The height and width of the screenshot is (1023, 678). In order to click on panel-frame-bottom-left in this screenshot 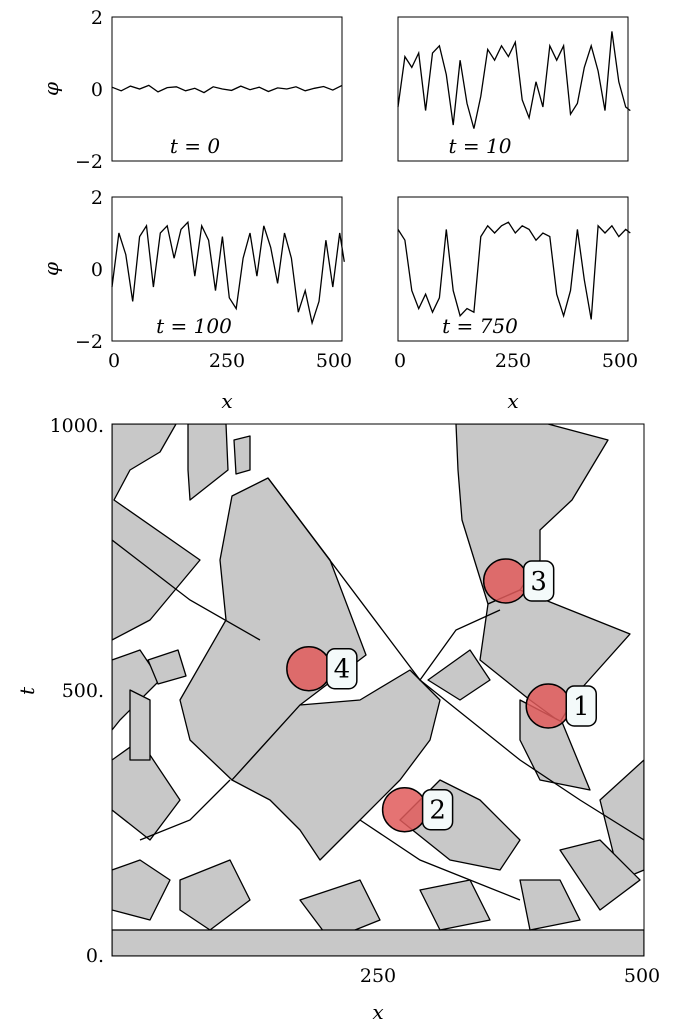, I will do `click(227, 269)`.